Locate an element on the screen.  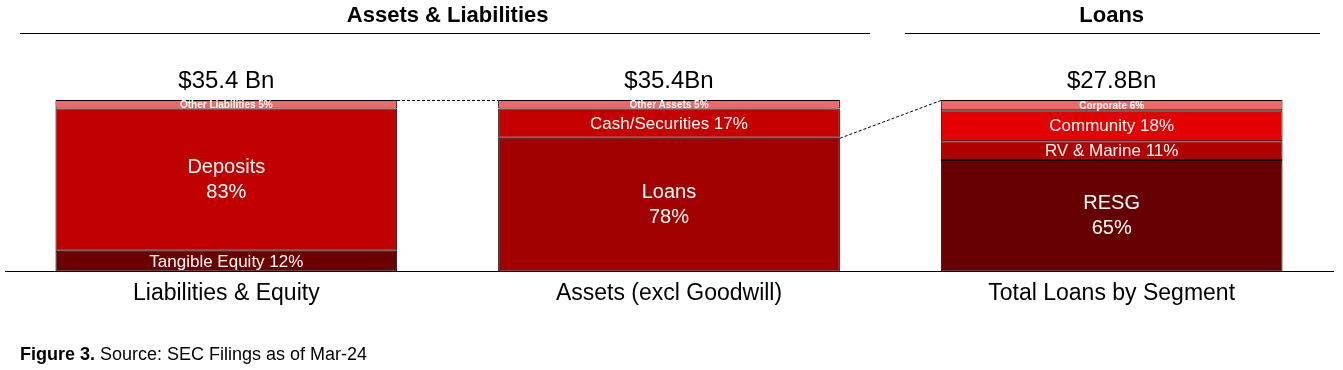
data-label: 83% is located at coordinates (226, 191).